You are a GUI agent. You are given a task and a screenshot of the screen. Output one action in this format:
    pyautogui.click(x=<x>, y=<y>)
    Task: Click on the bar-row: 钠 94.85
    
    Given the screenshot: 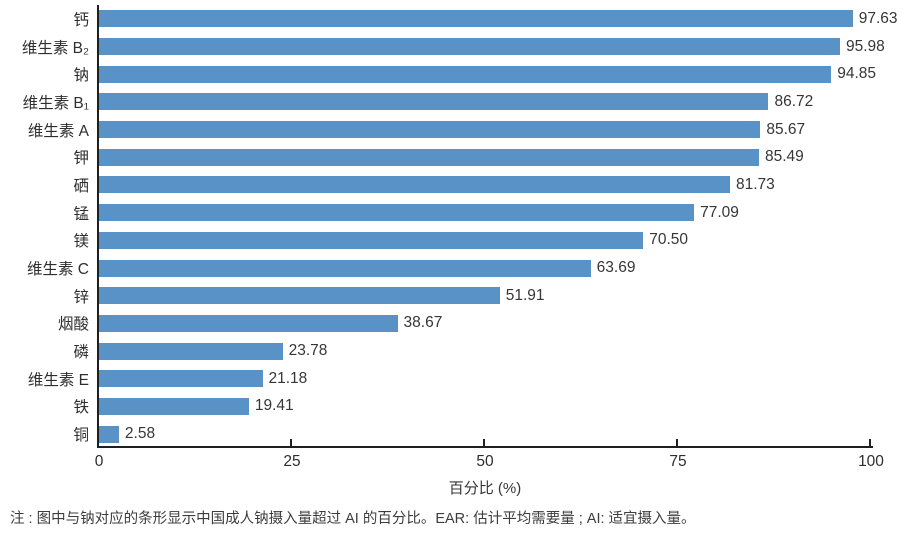 What is the action you would take?
    pyautogui.click(x=454, y=74)
    